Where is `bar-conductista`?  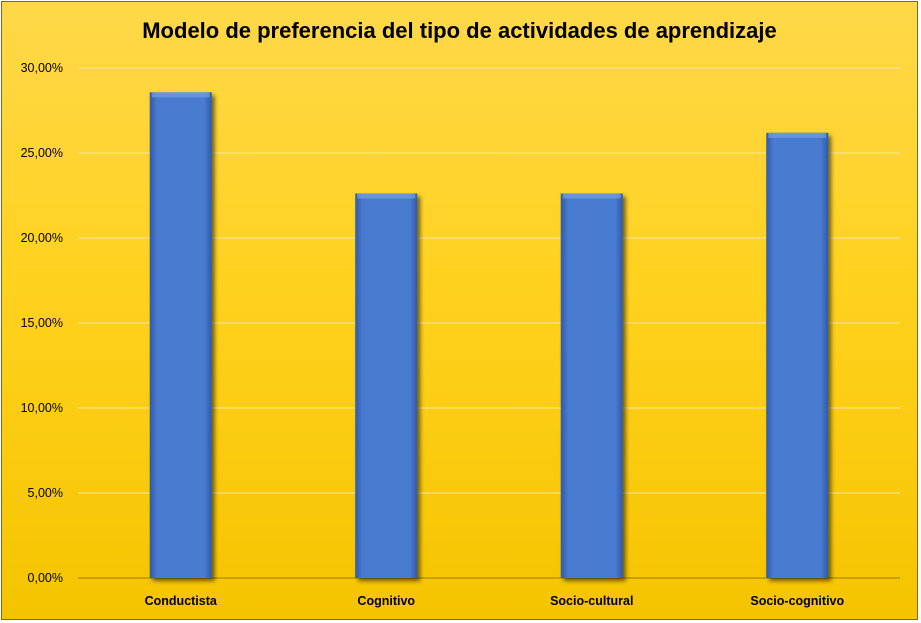 bar-conductista is located at coordinates (180, 335).